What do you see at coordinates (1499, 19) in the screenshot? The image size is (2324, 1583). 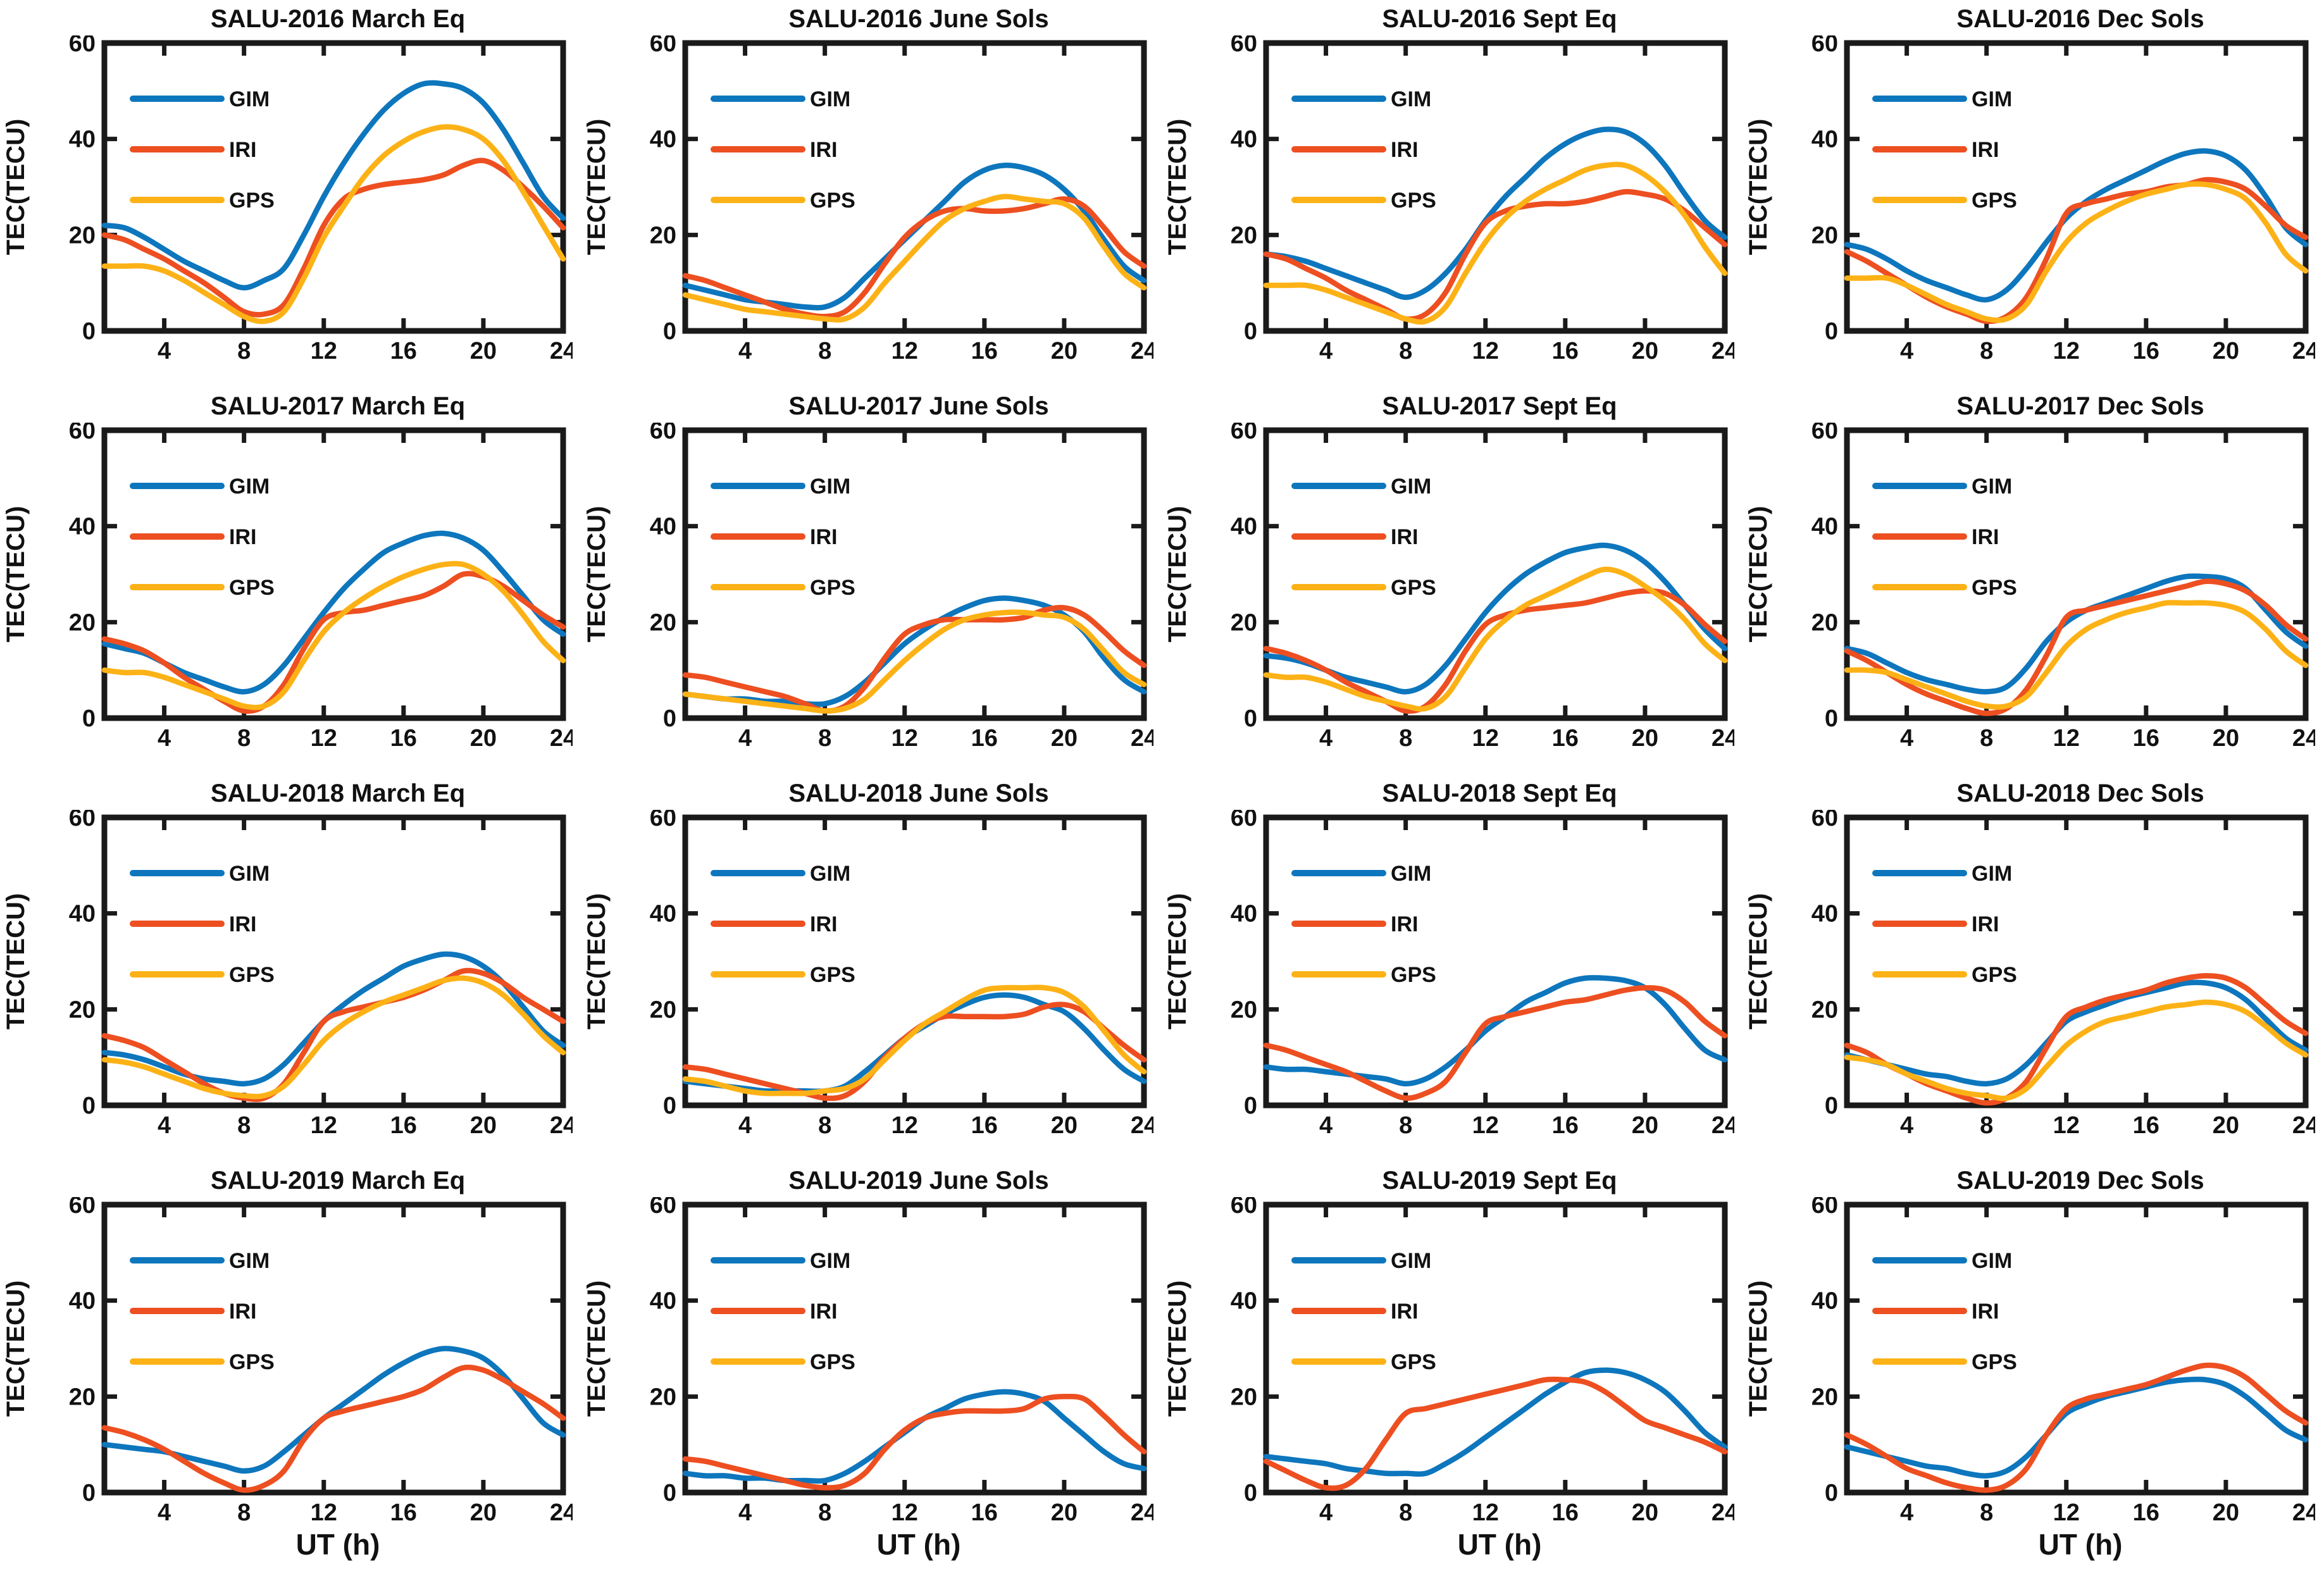 I see `panel-title: SALU-2016 Sept Eq` at bounding box center [1499, 19].